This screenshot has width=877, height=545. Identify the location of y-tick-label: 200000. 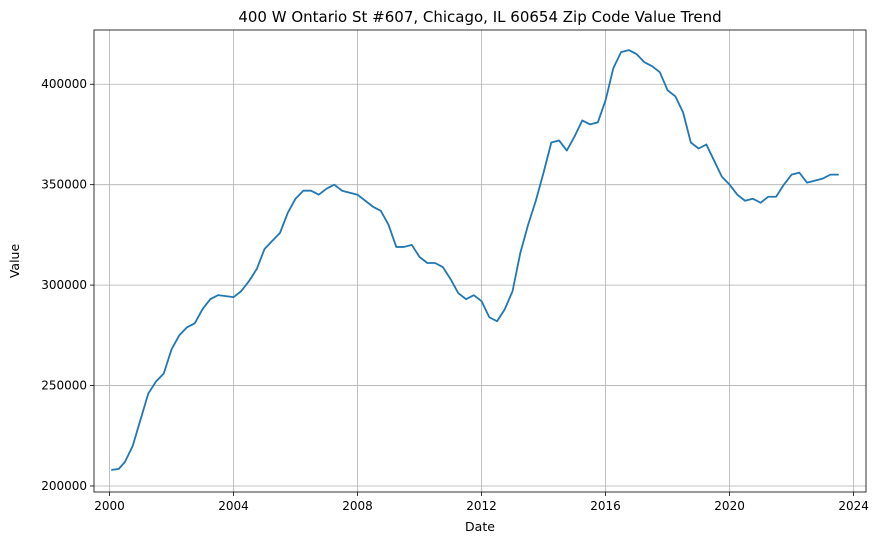
(64, 486).